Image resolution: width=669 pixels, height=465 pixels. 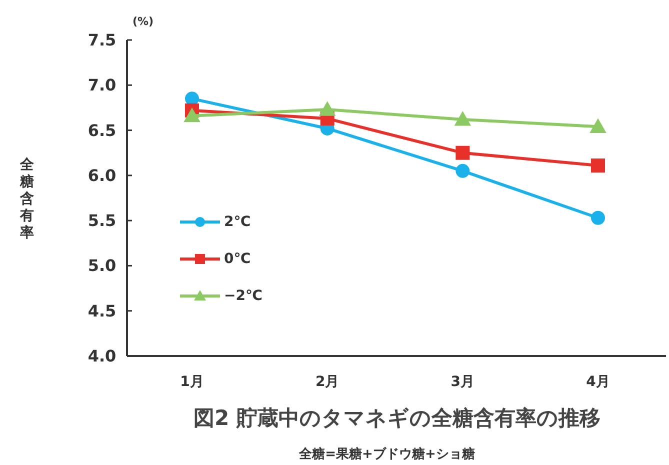 What do you see at coordinates (192, 382) in the screenshot?
I see `x-tick-label: 1月` at bounding box center [192, 382].